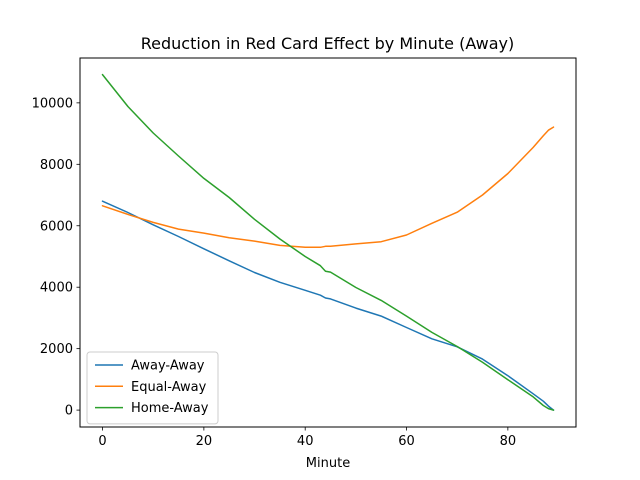 The image size is (640, 480). I want to click on legend-label: Home-Away, so click(170, 408).